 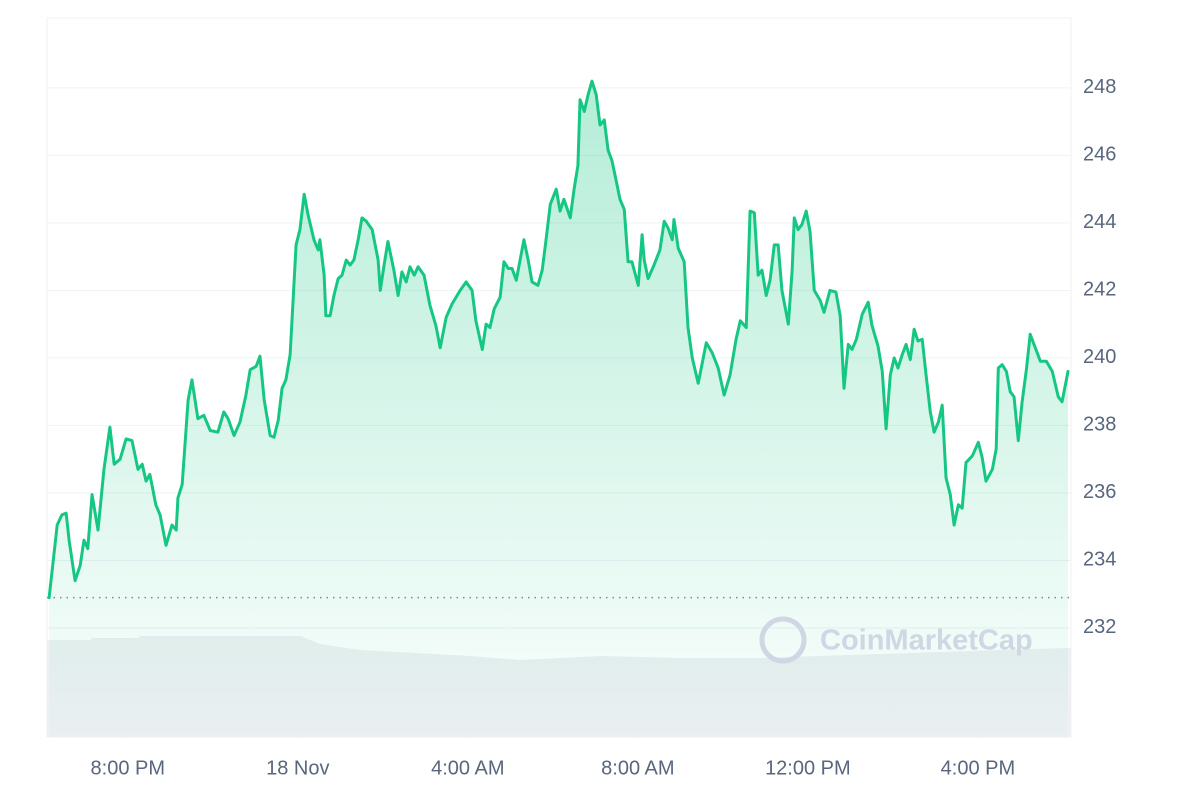 I want to click on x-tick-label: 4:00 PM, so click(x=978, y=768).